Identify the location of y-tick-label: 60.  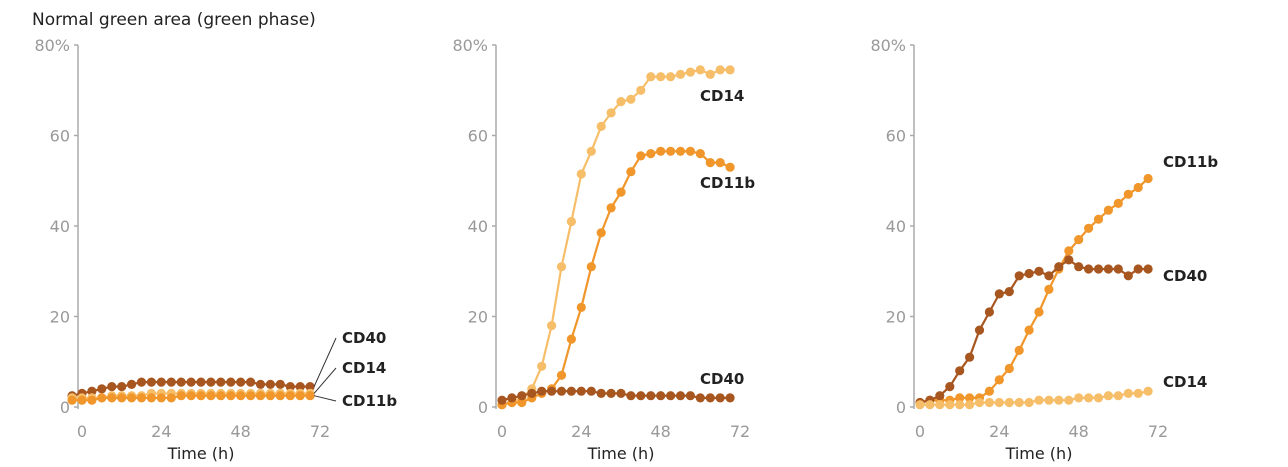
(896, 136).